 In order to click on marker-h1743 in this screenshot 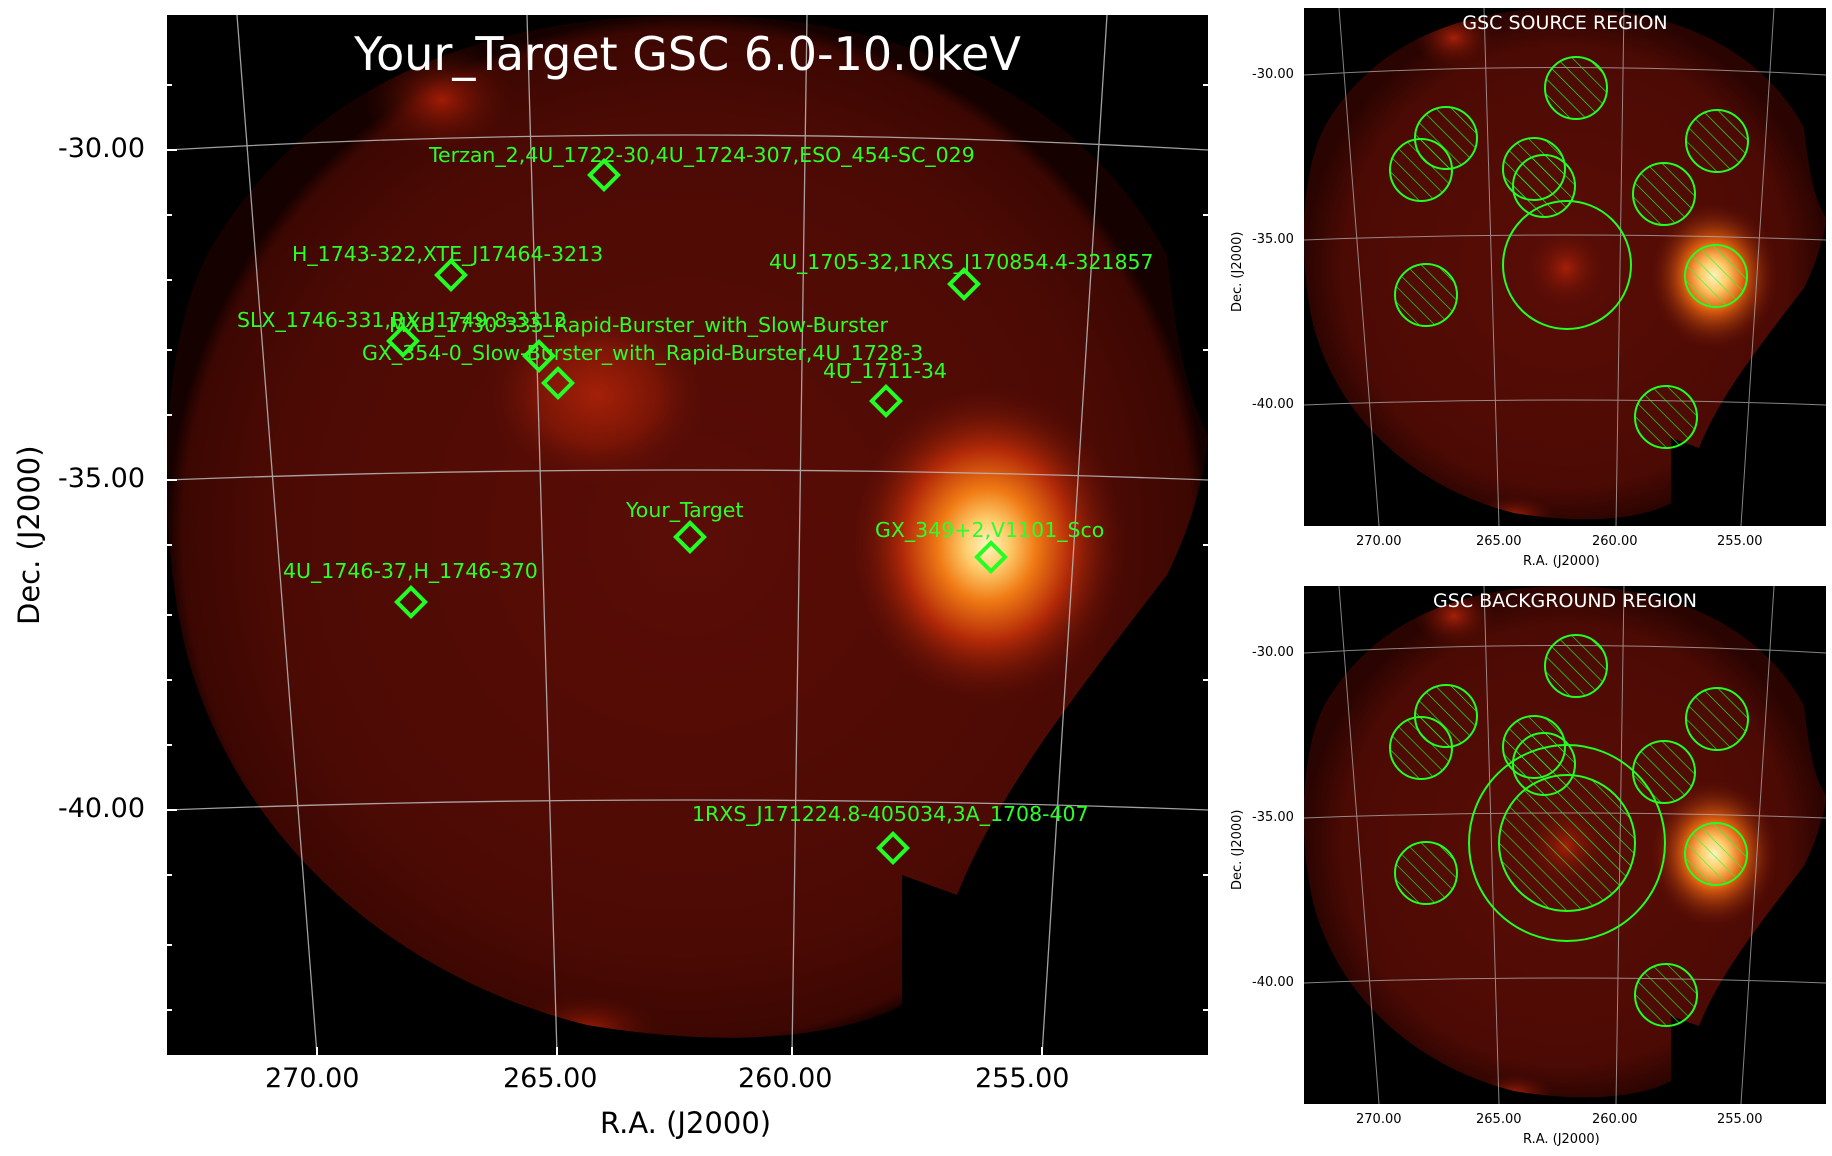, I will do `click(451, 275)`.